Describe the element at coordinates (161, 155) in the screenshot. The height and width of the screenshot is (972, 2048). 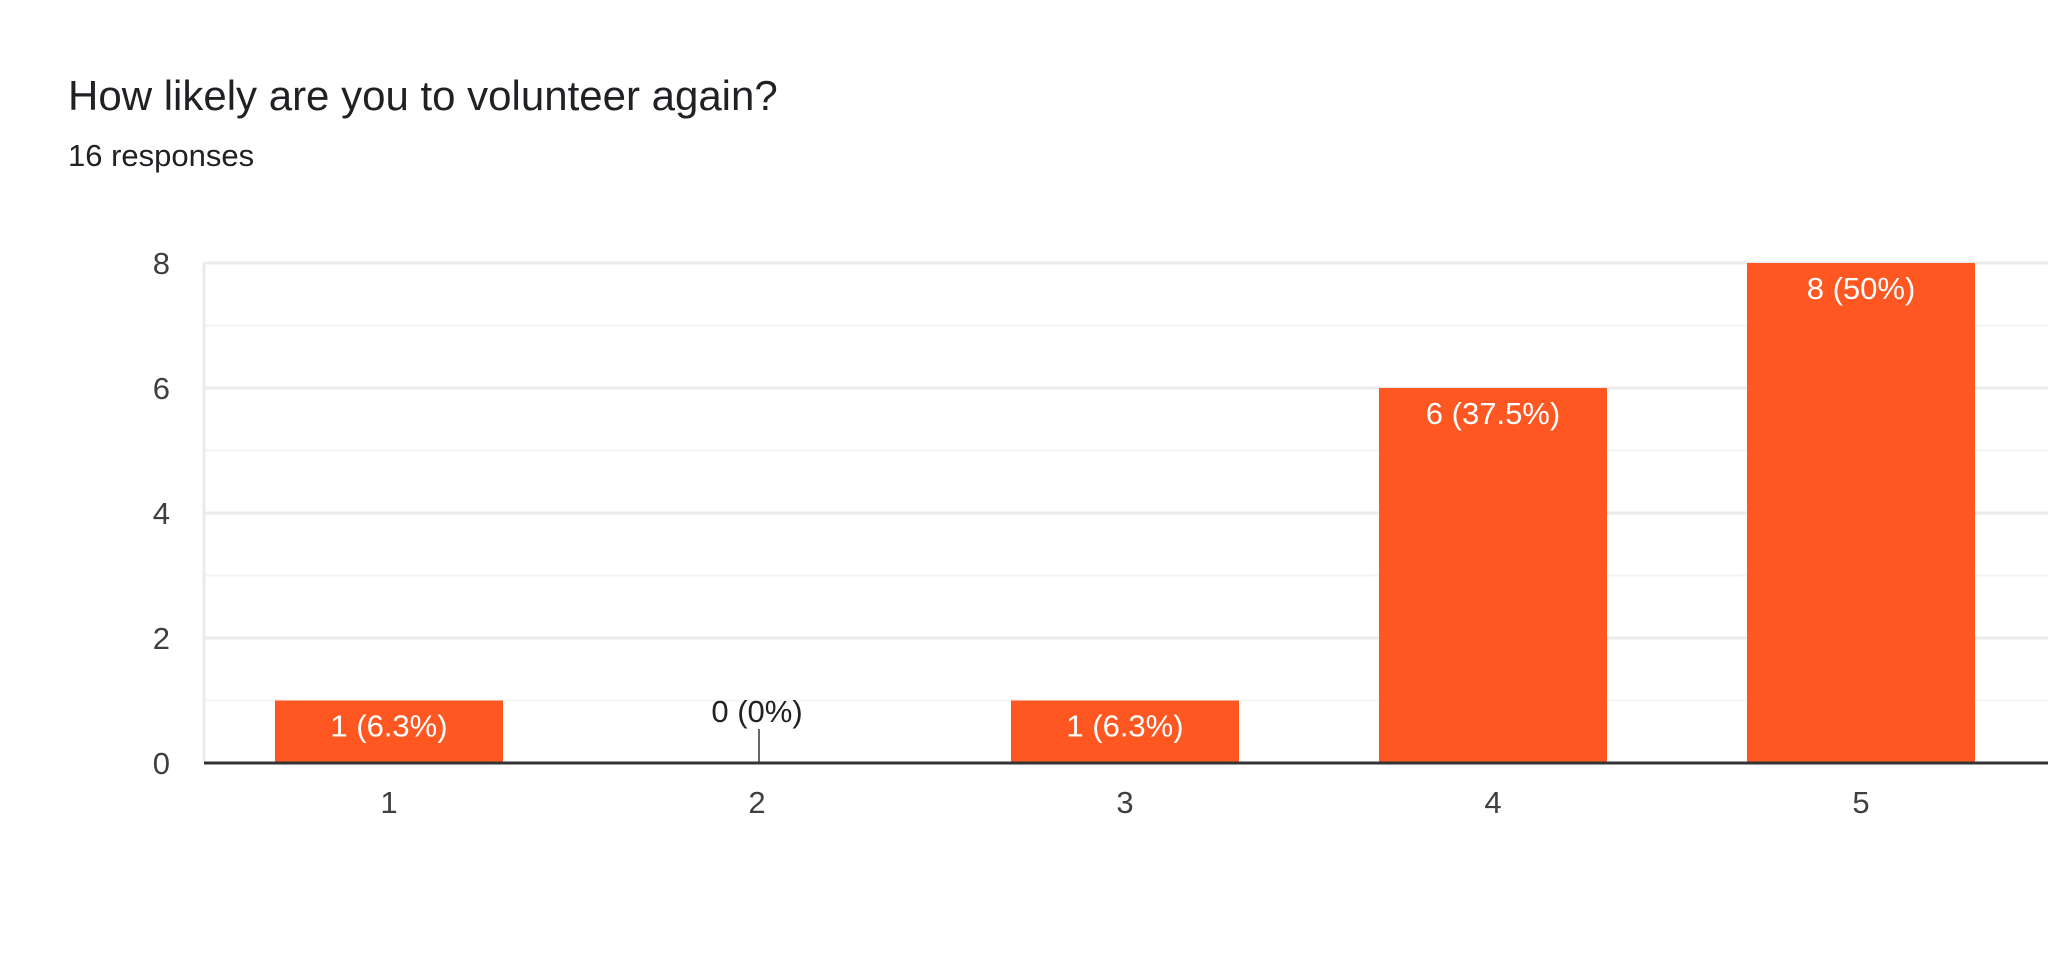
I see `response-count: 16 responses` at that location.